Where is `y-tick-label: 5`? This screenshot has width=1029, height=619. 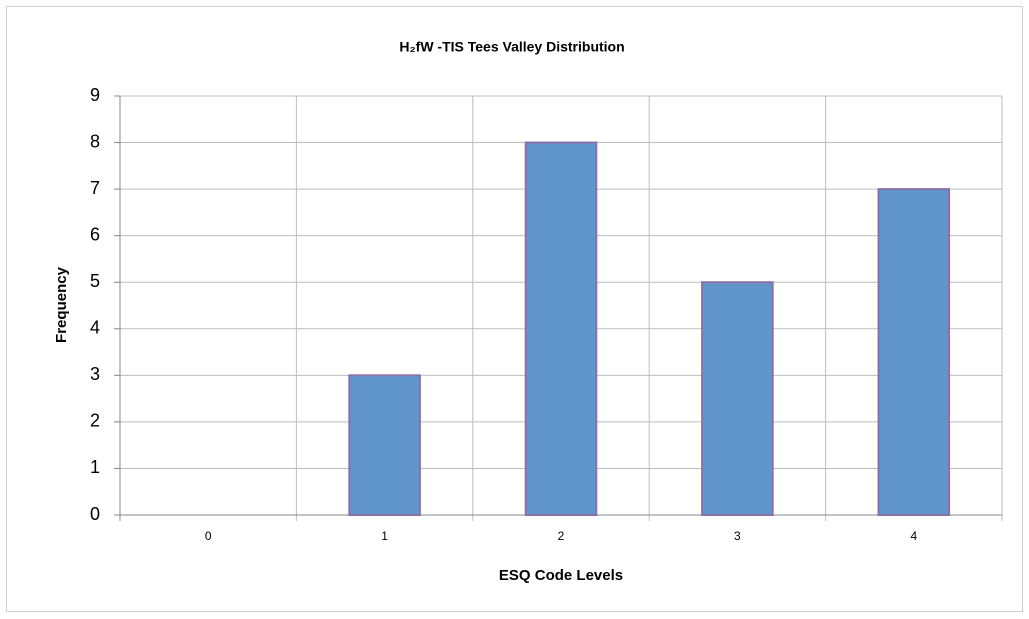
y-tick-label: 5 is located at coordinates (95, 281).